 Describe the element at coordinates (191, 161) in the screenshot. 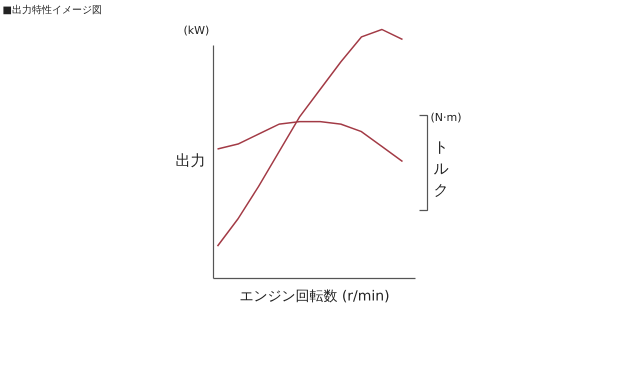

I see `y-axis-title: 出力` at that location.